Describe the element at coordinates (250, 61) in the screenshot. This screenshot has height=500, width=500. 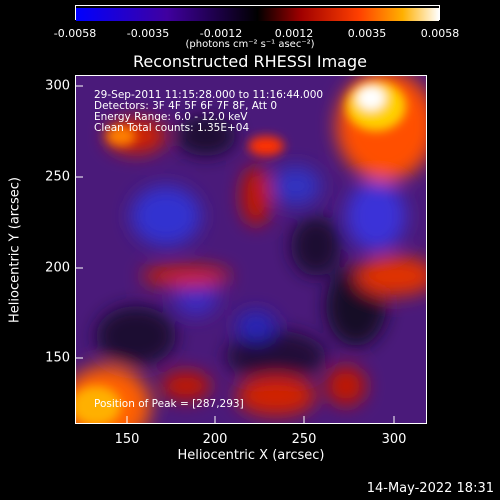
I see `image-title: Reconstructed RHESSI Image` at that location.